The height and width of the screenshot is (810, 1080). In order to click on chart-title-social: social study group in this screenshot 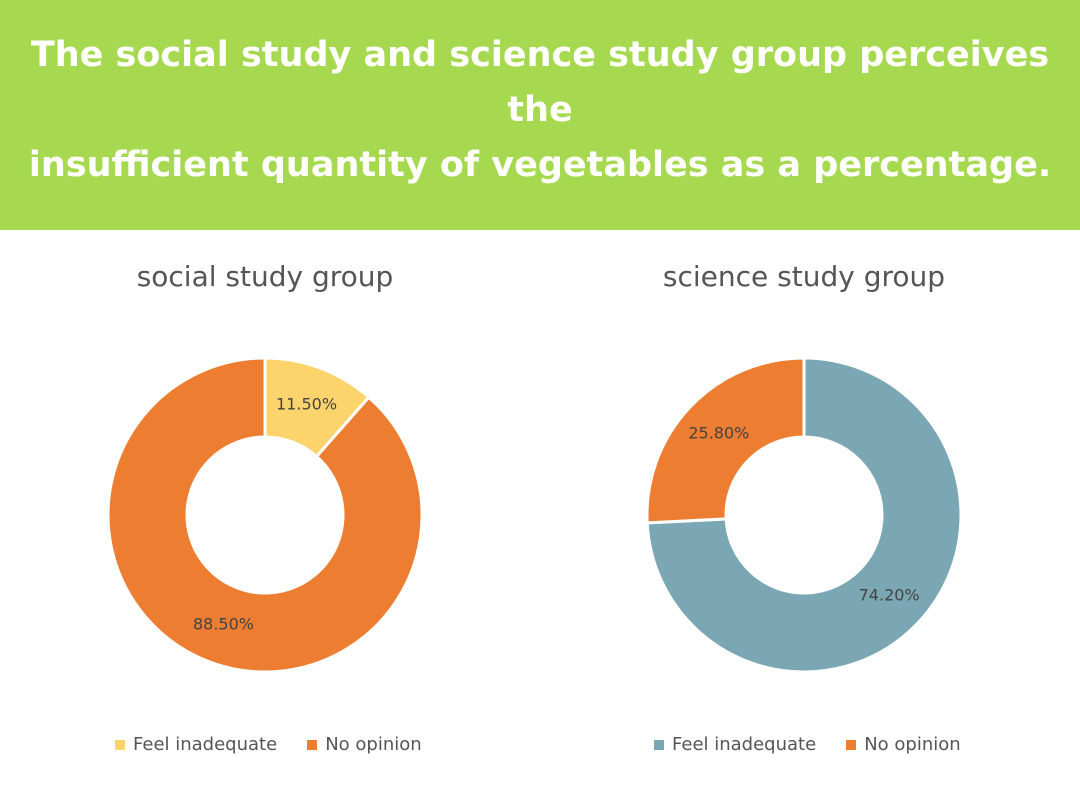, I will do `click(265, 276)`.